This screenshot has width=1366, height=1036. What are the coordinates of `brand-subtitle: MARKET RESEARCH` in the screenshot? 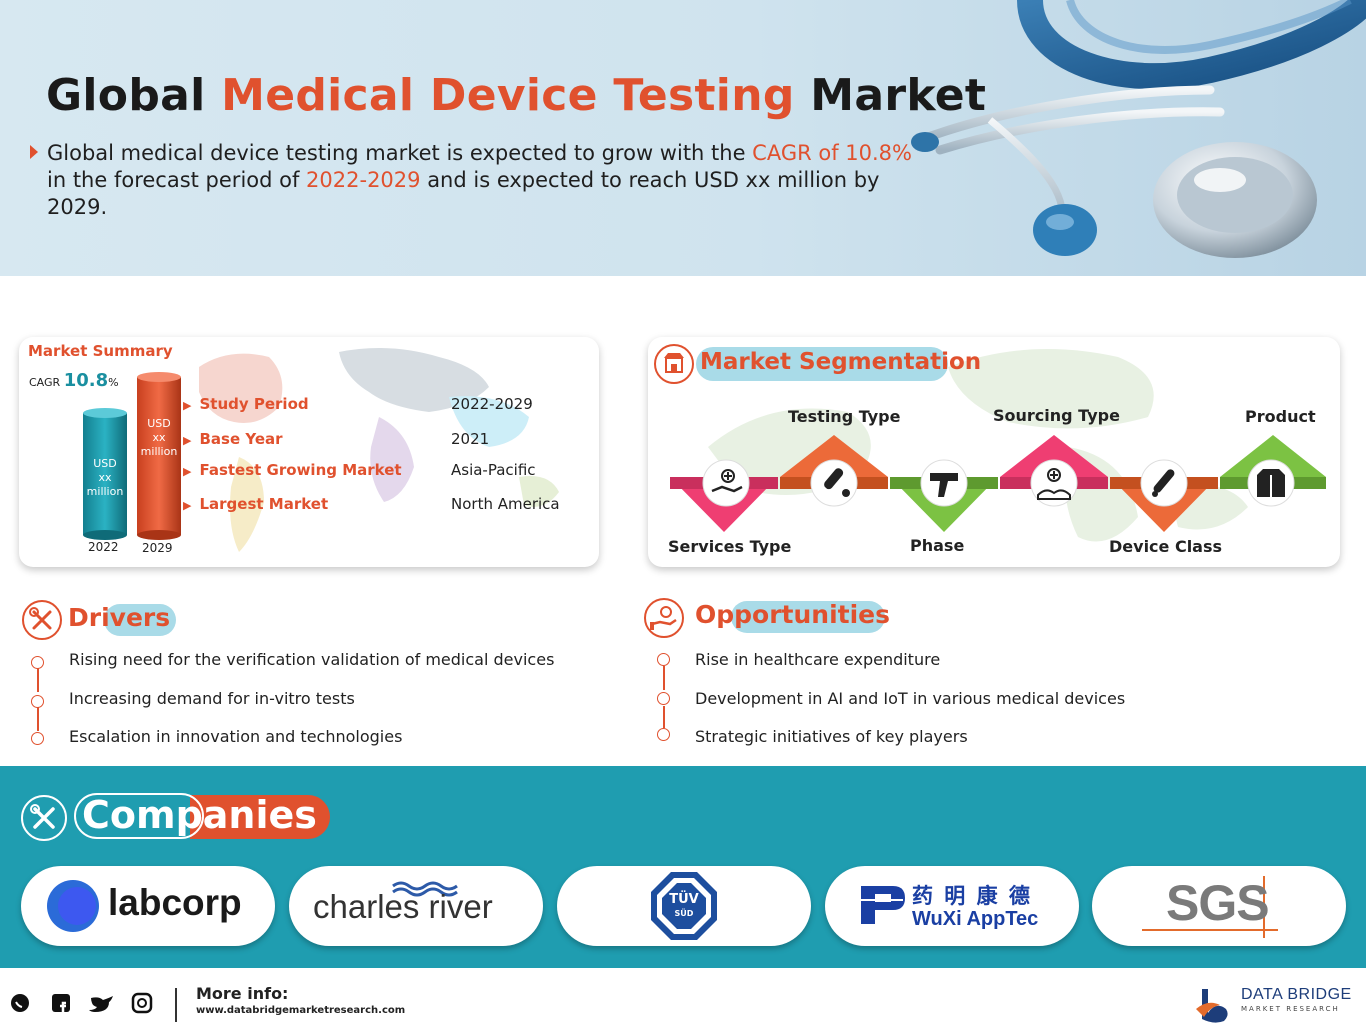 It's located at (1290, 1009).